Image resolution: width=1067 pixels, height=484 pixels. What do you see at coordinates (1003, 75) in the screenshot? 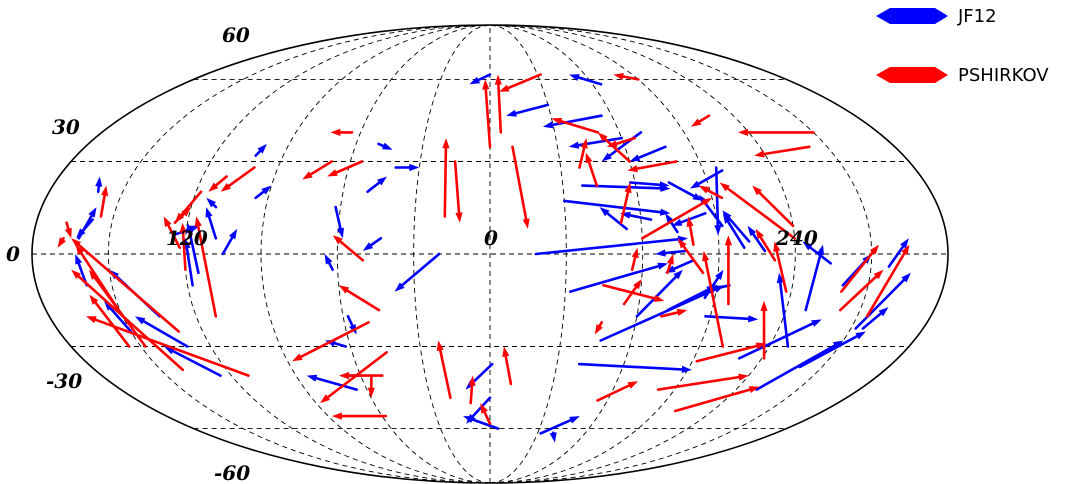
I see `legend-label-pshirkov: PSHIRKOV` at bounding box center [1003, 75].